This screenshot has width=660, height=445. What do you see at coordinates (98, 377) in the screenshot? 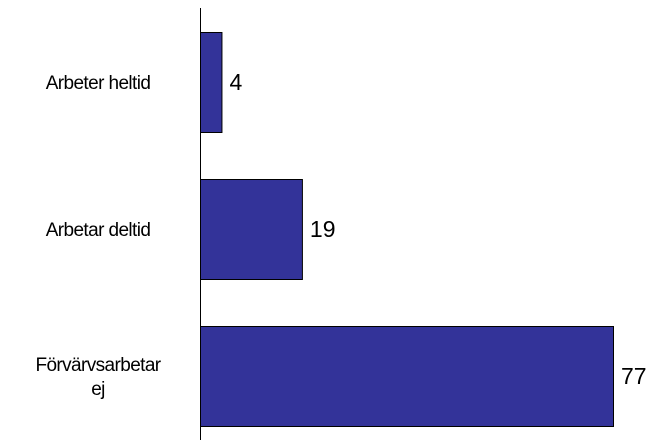
I see `category-label-2: Förvärvsarbetar ej` at bounding box center [98, 377].